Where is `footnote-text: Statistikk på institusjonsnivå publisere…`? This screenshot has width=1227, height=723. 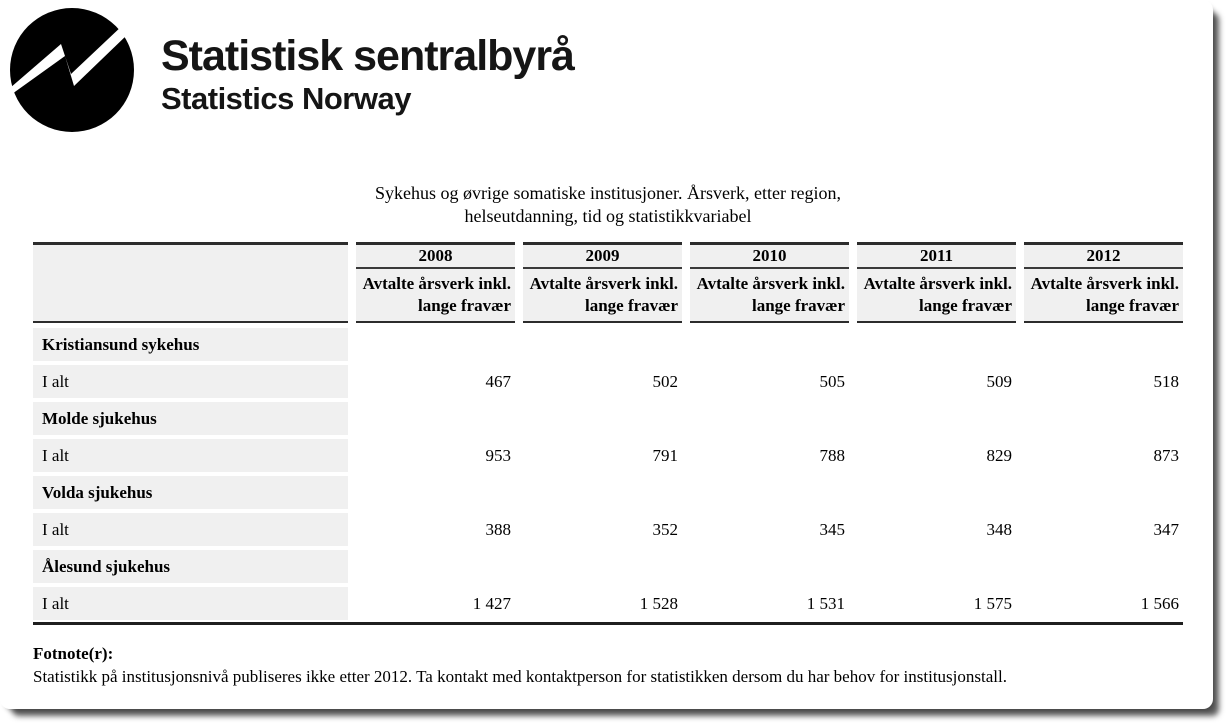
footnote-text: Statistikk på institusjonsnivå publisere… is located at coordinates (520, 676).